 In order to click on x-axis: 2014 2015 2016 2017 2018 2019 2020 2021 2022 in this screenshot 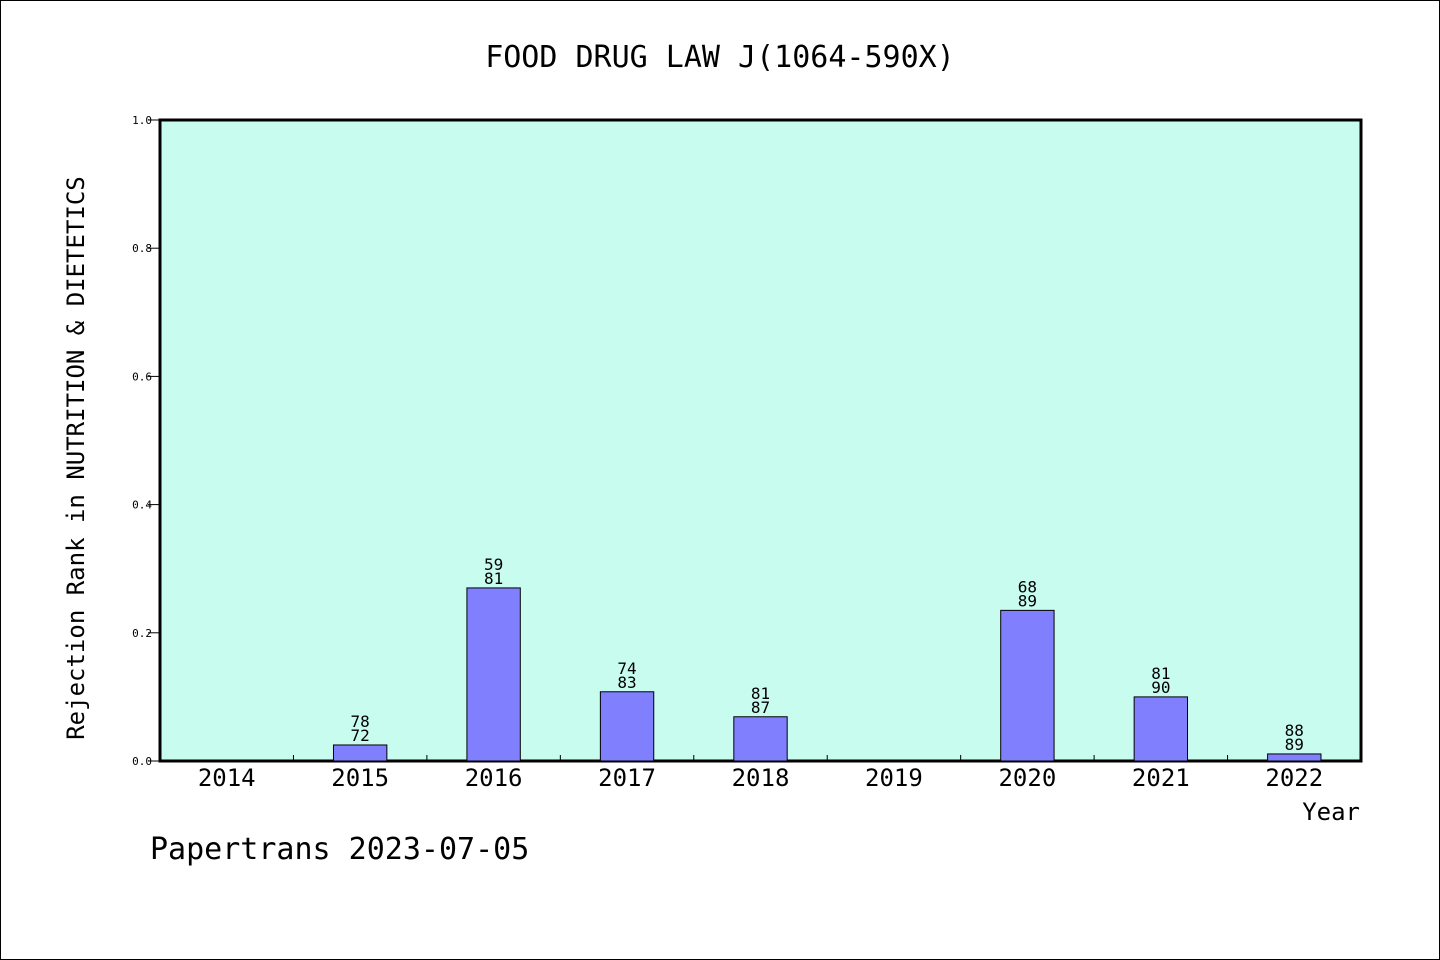, I will do `click(760, 773)`.